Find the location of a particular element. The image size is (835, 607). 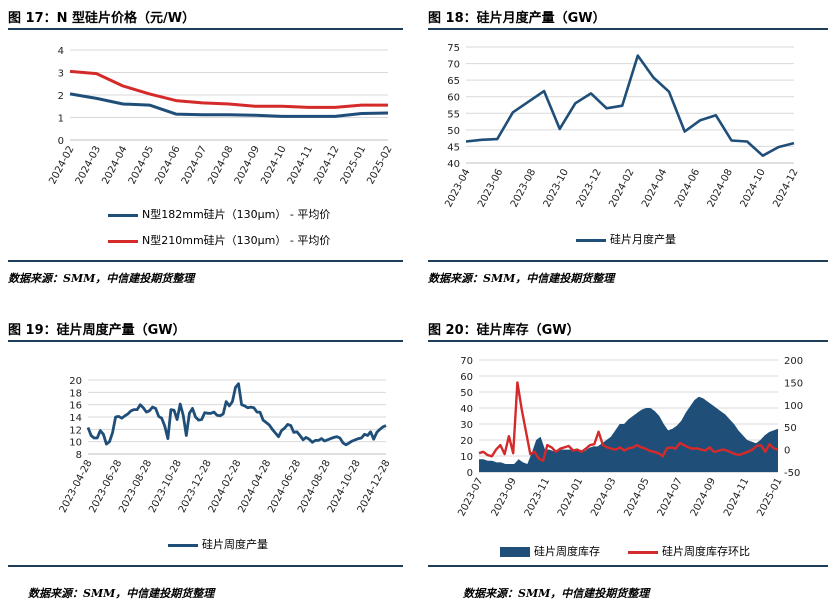

chart-title: 图 17：N 型硅片价格（元/W） is located at coordinates (102, 18).